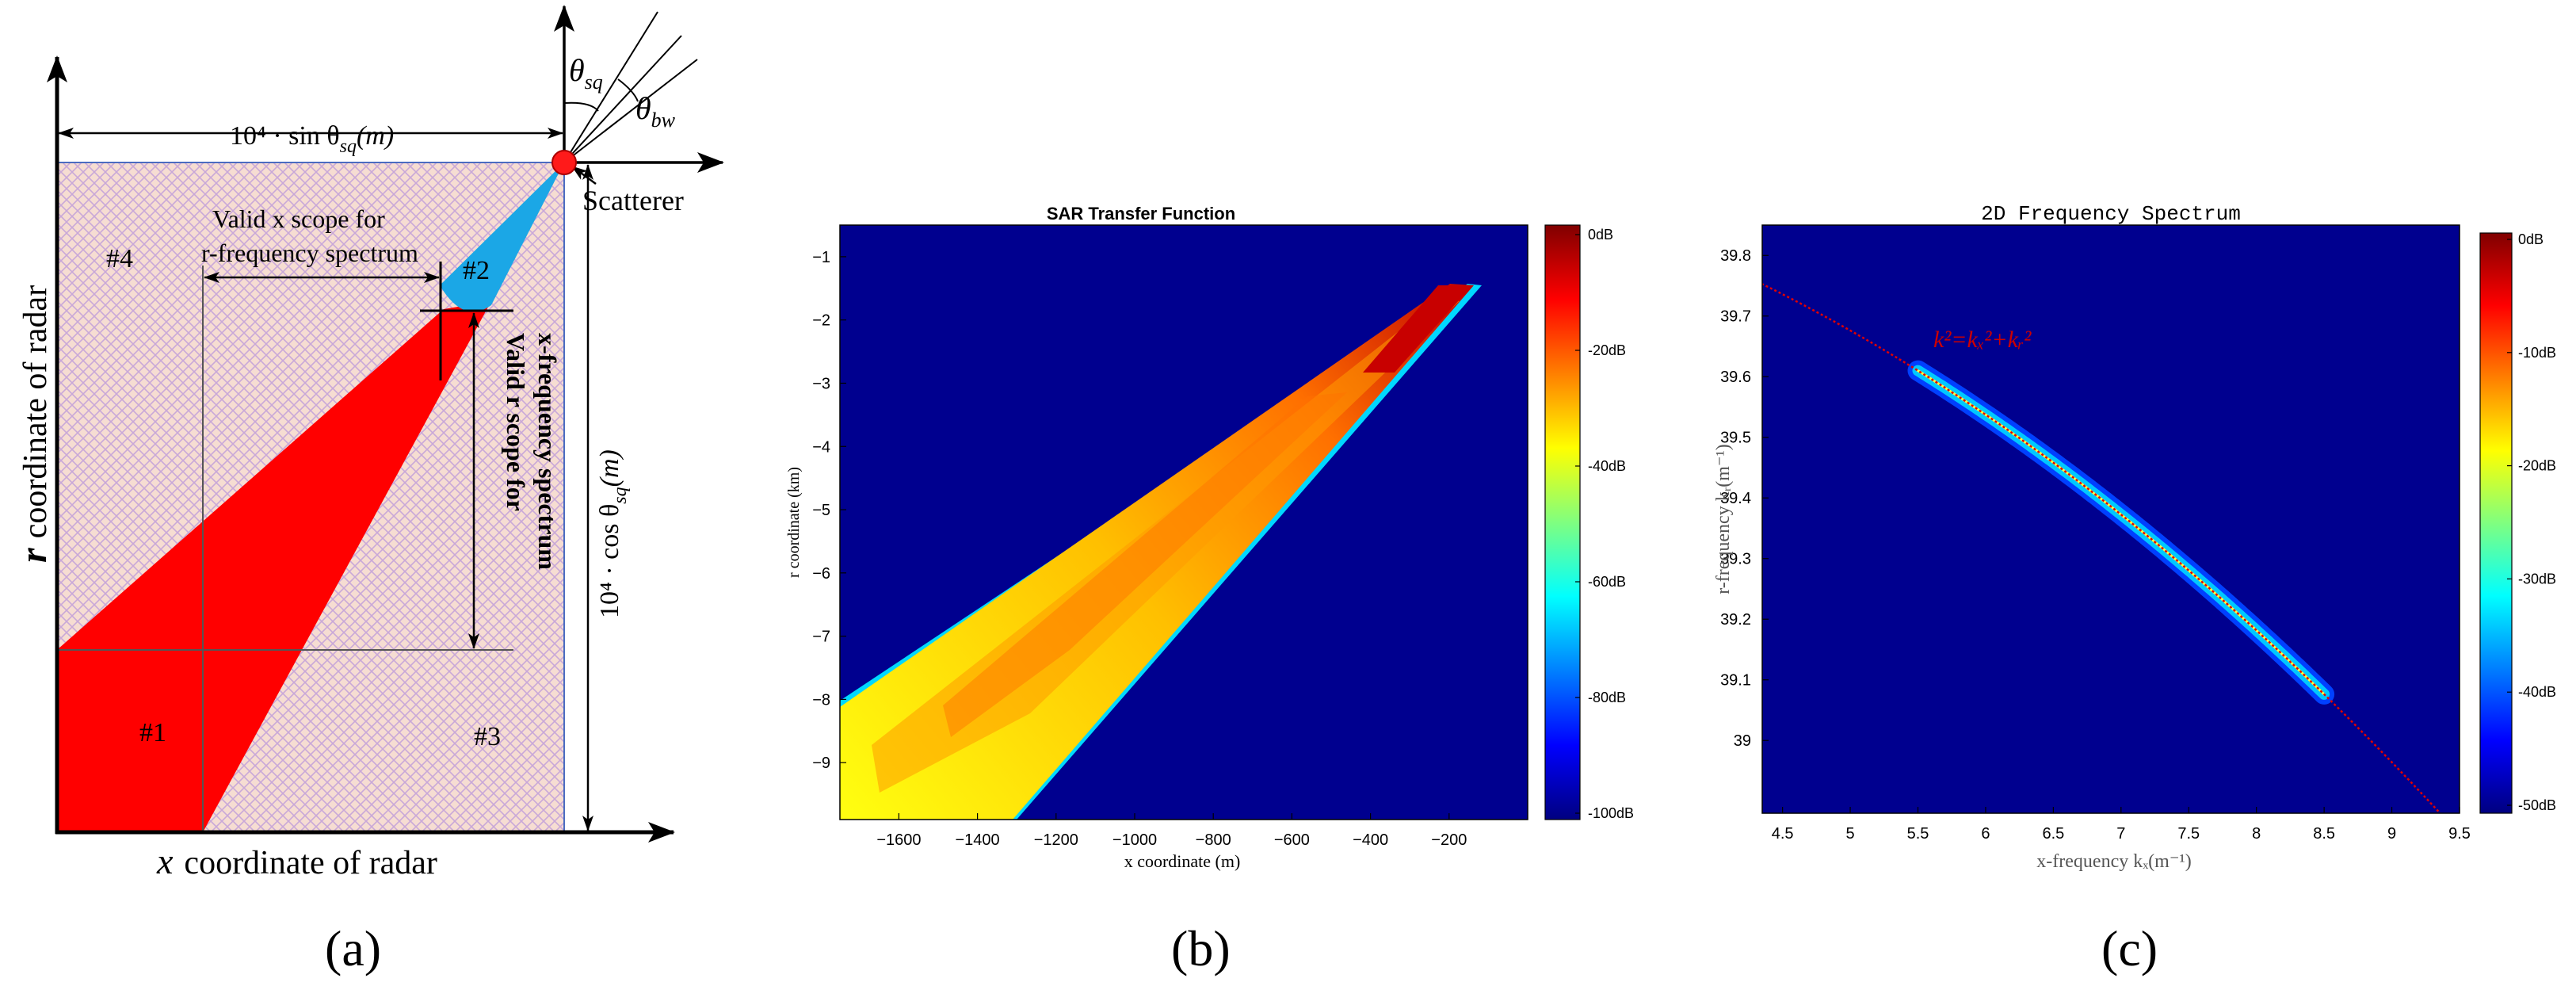 The image size is (2576, 986). I want to click on chart-b-y-ticks: −1 −2 −3 −4 −5 −6 −7 −8 −9, so click(829, 511).